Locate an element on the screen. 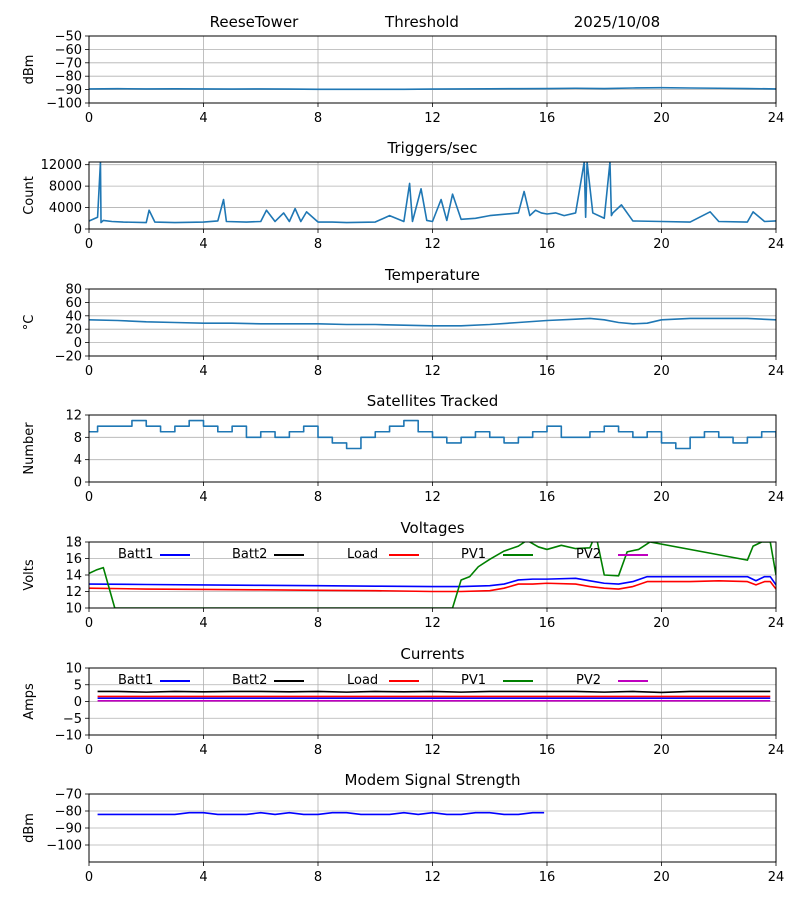 This screenshot has width=800, height=900. modem-ytick-label: −80 is located at coordinates (68, 812).